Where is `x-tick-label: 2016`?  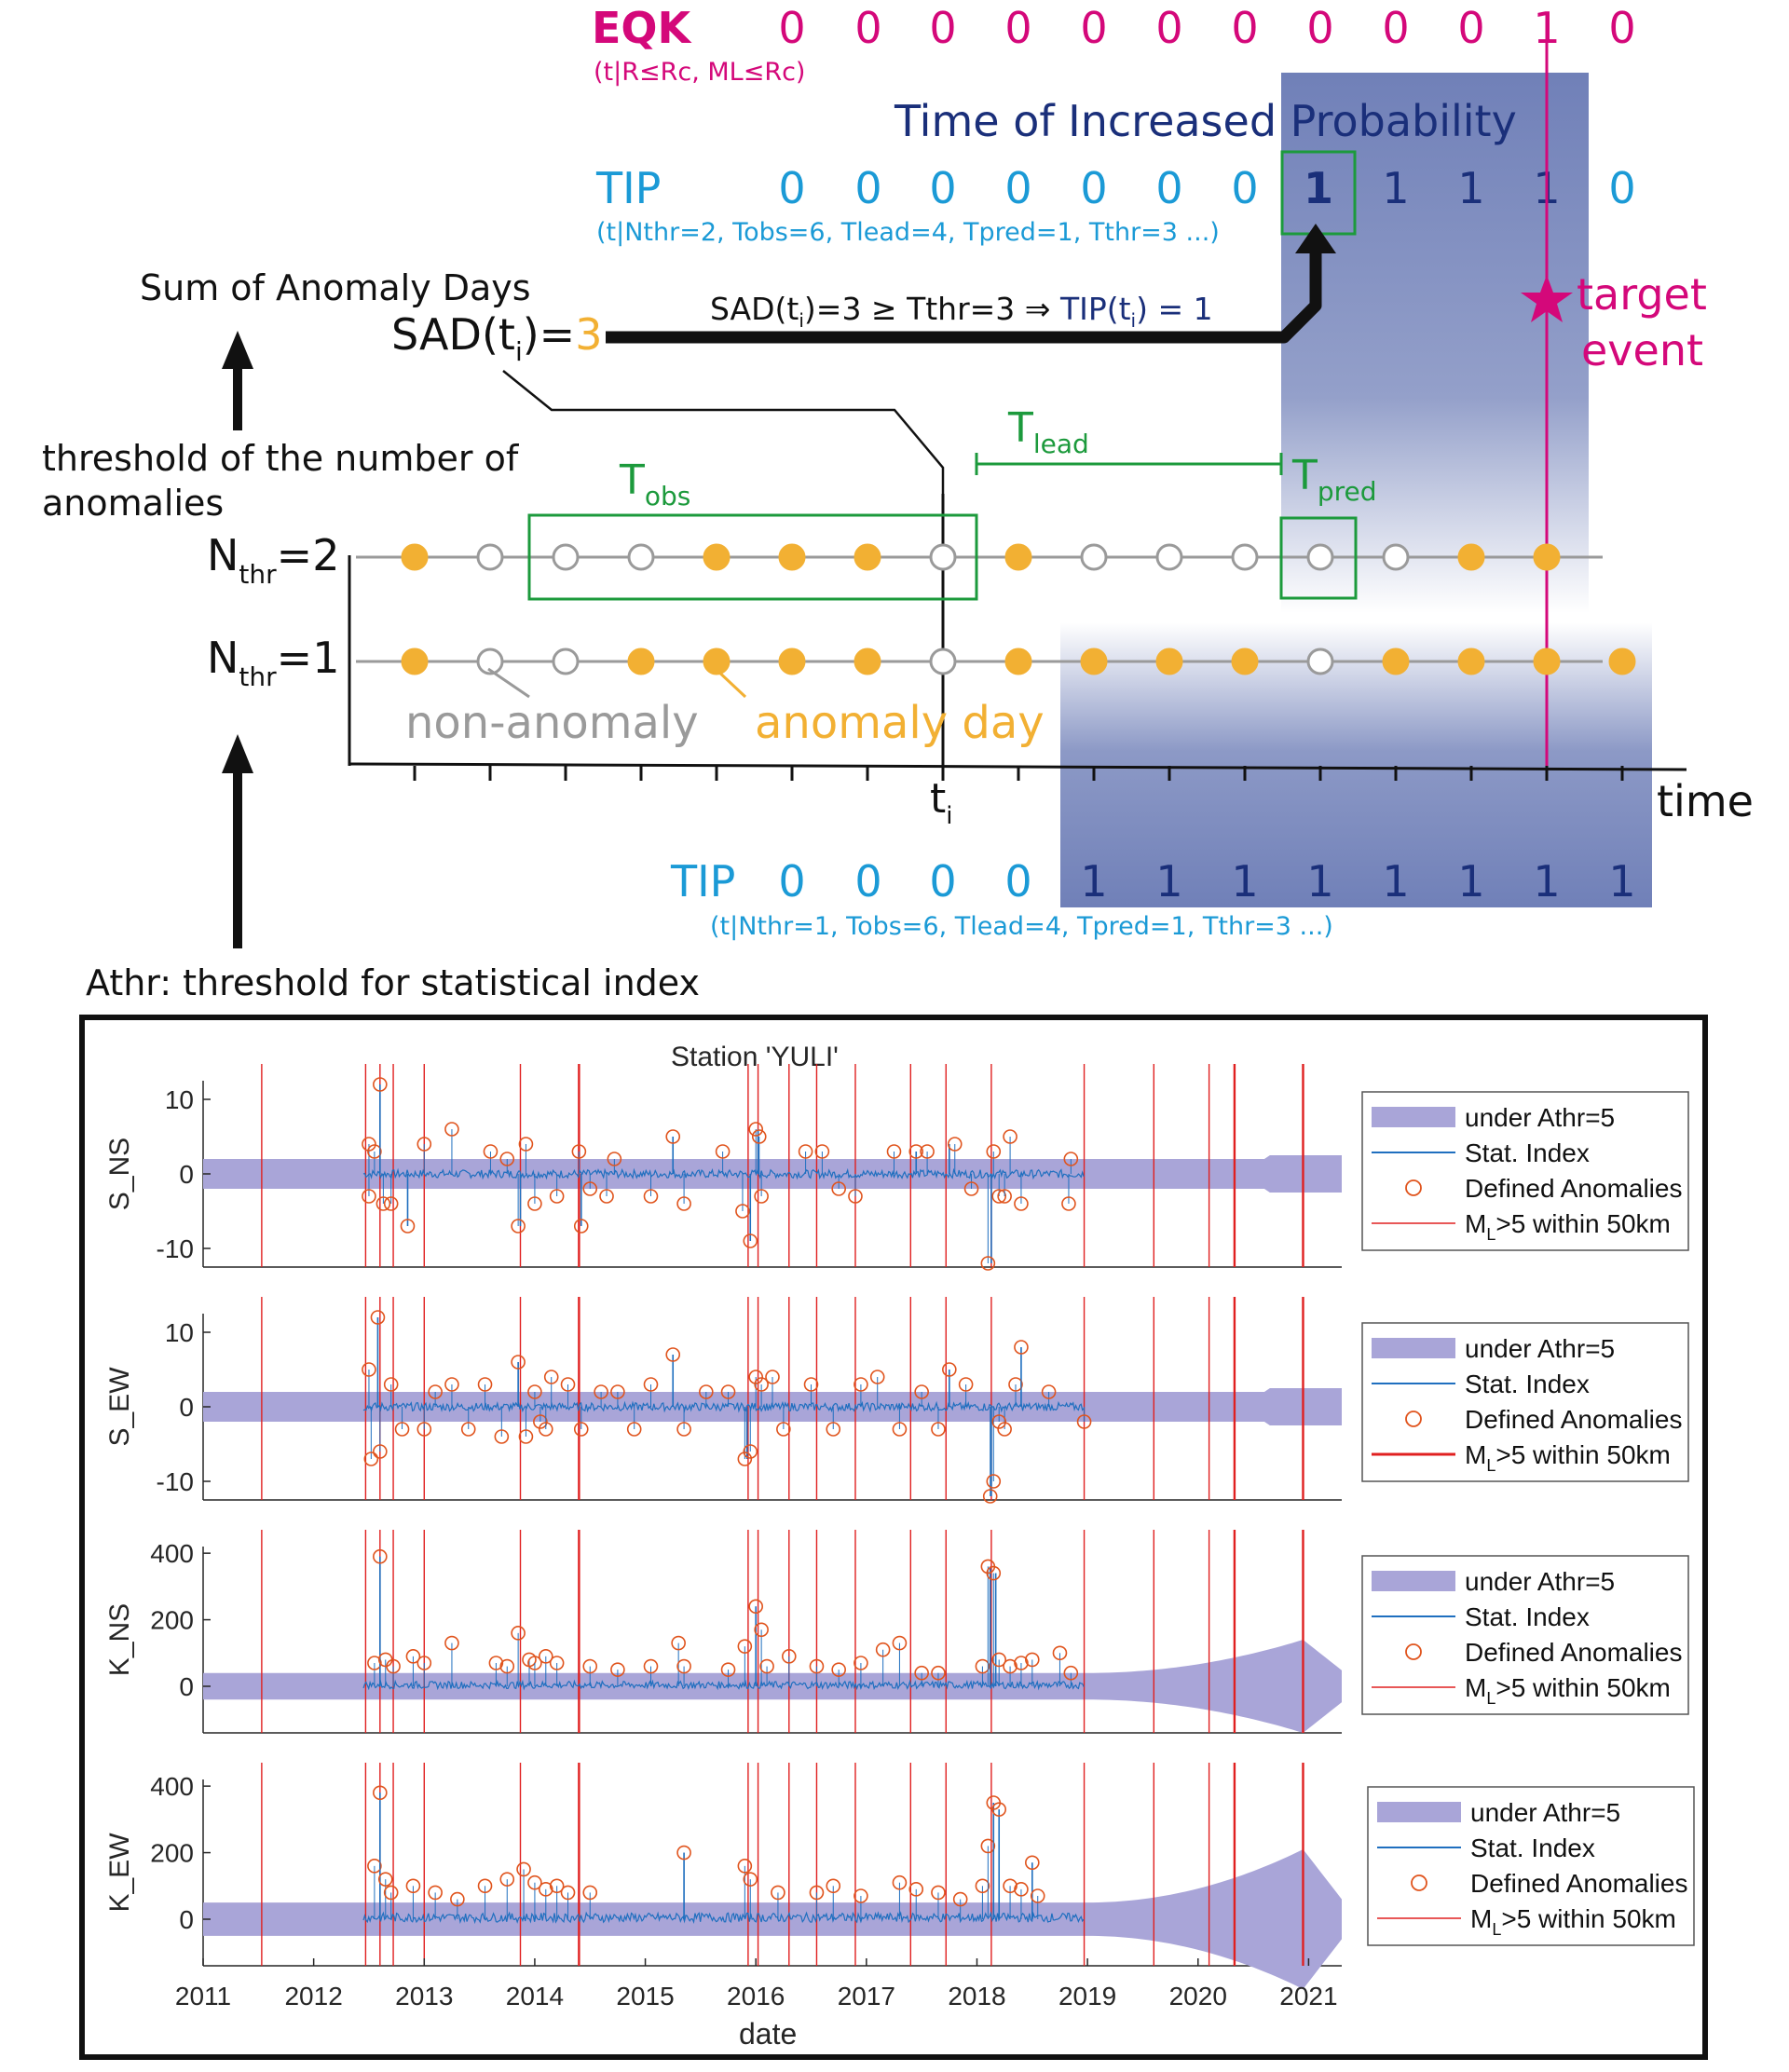
x-tick-label: 2016 is located at coordinates (756, 1996).